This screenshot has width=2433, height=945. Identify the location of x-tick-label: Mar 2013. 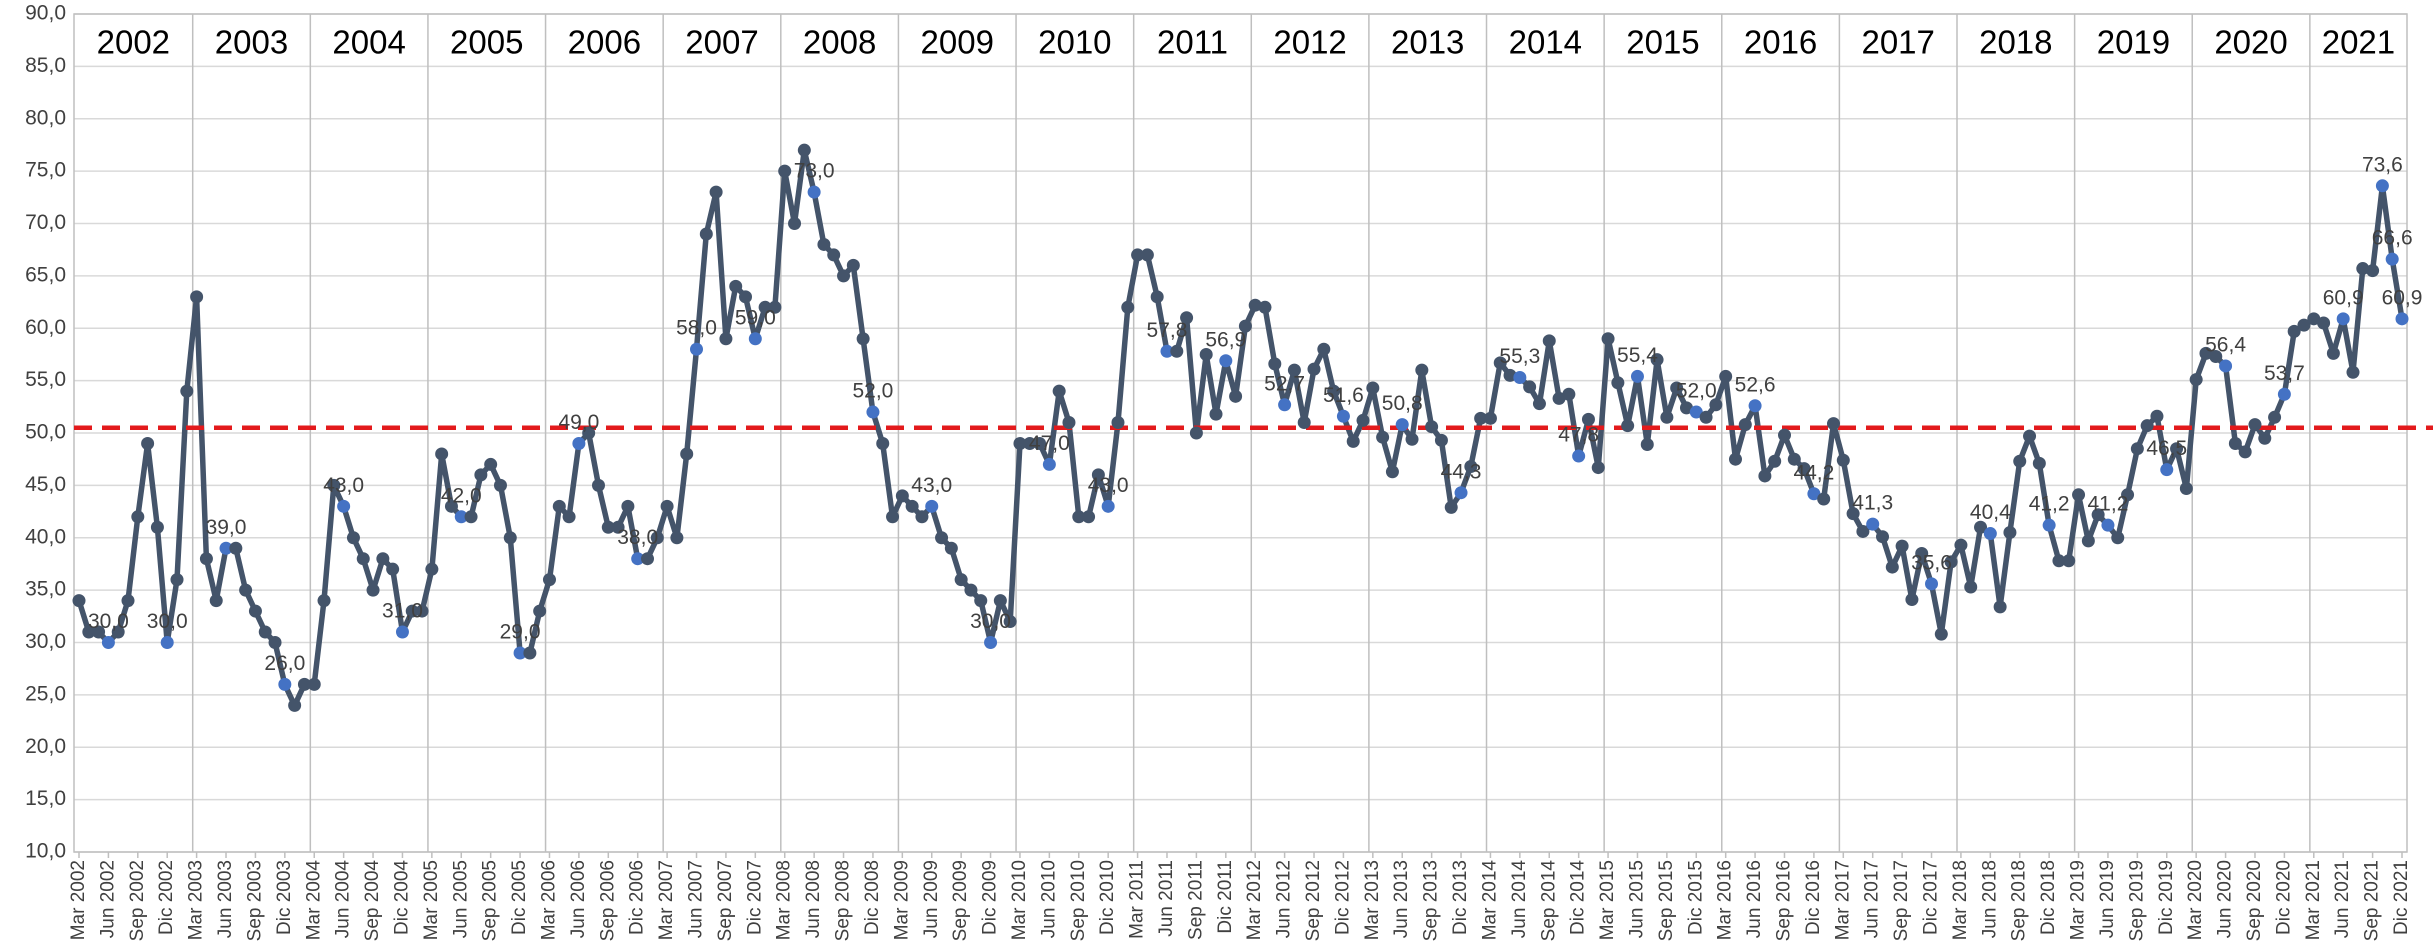
(1372, 900).